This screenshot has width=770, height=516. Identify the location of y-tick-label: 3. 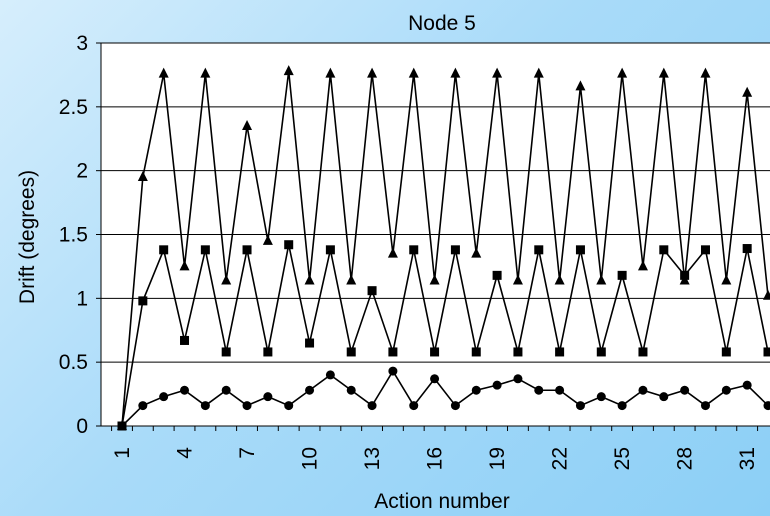
(82, 43).